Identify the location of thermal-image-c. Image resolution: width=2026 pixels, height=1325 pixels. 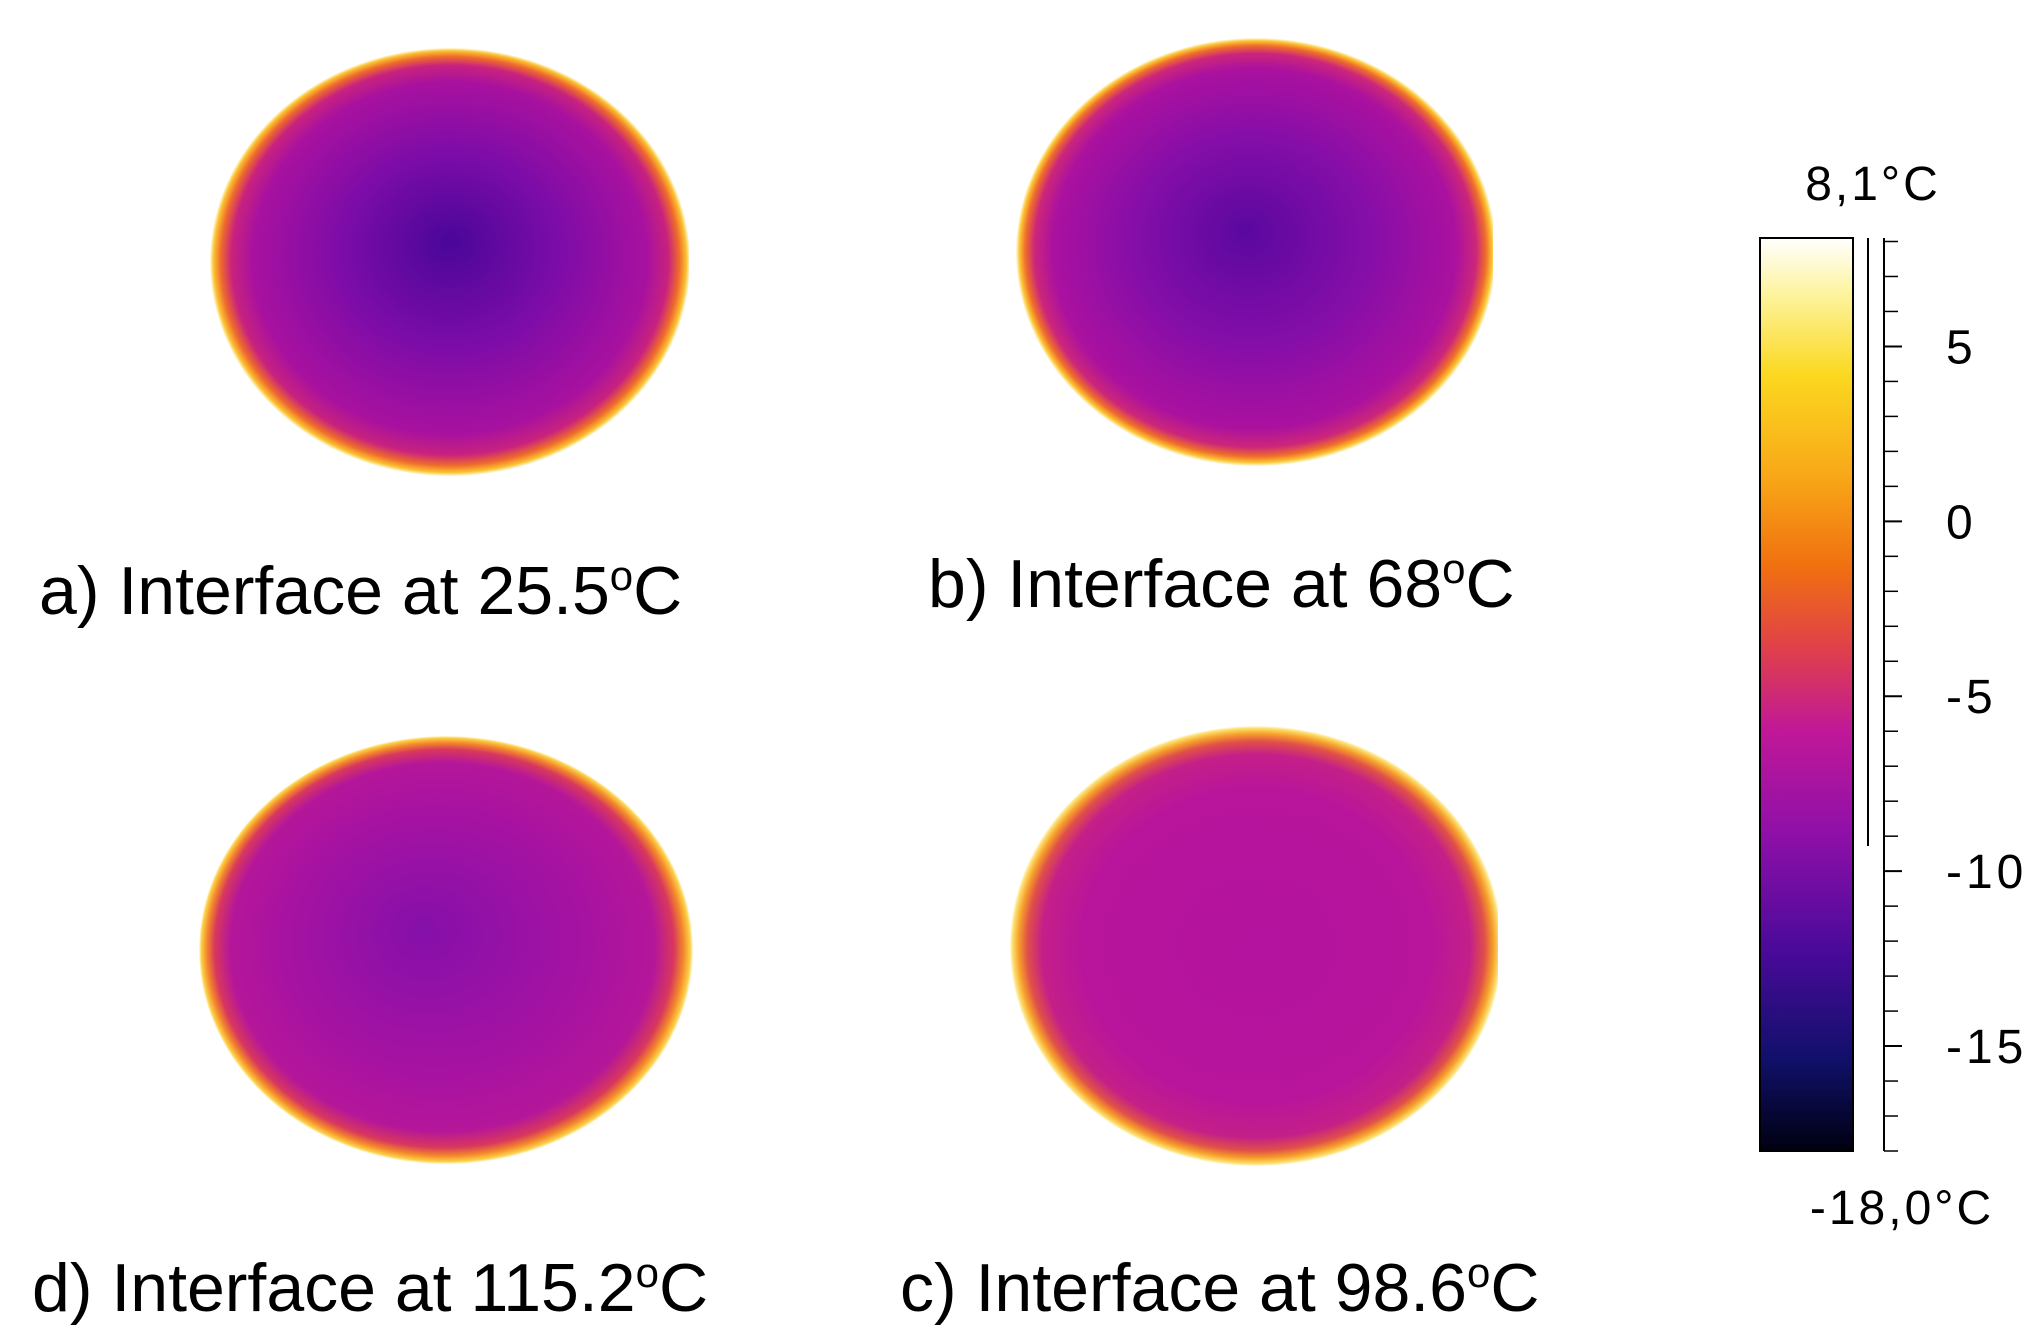
(1254, 946).